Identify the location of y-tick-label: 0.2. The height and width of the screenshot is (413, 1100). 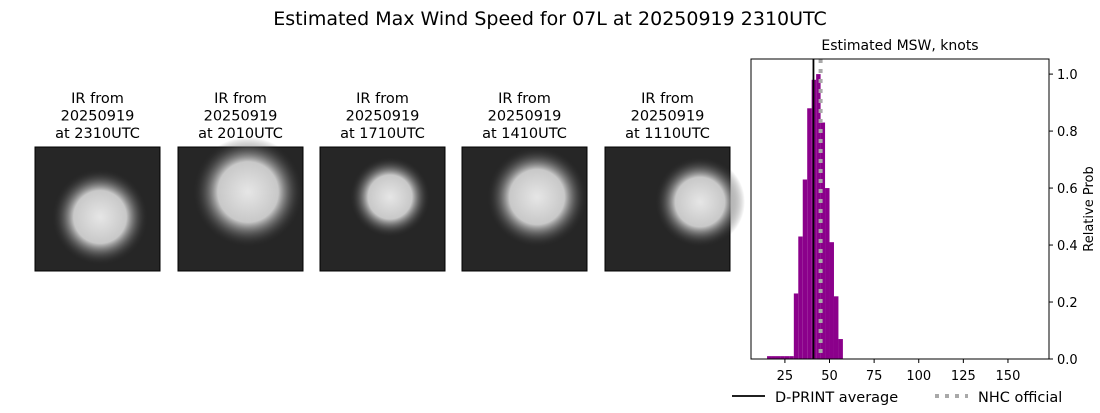
(1067, 303).